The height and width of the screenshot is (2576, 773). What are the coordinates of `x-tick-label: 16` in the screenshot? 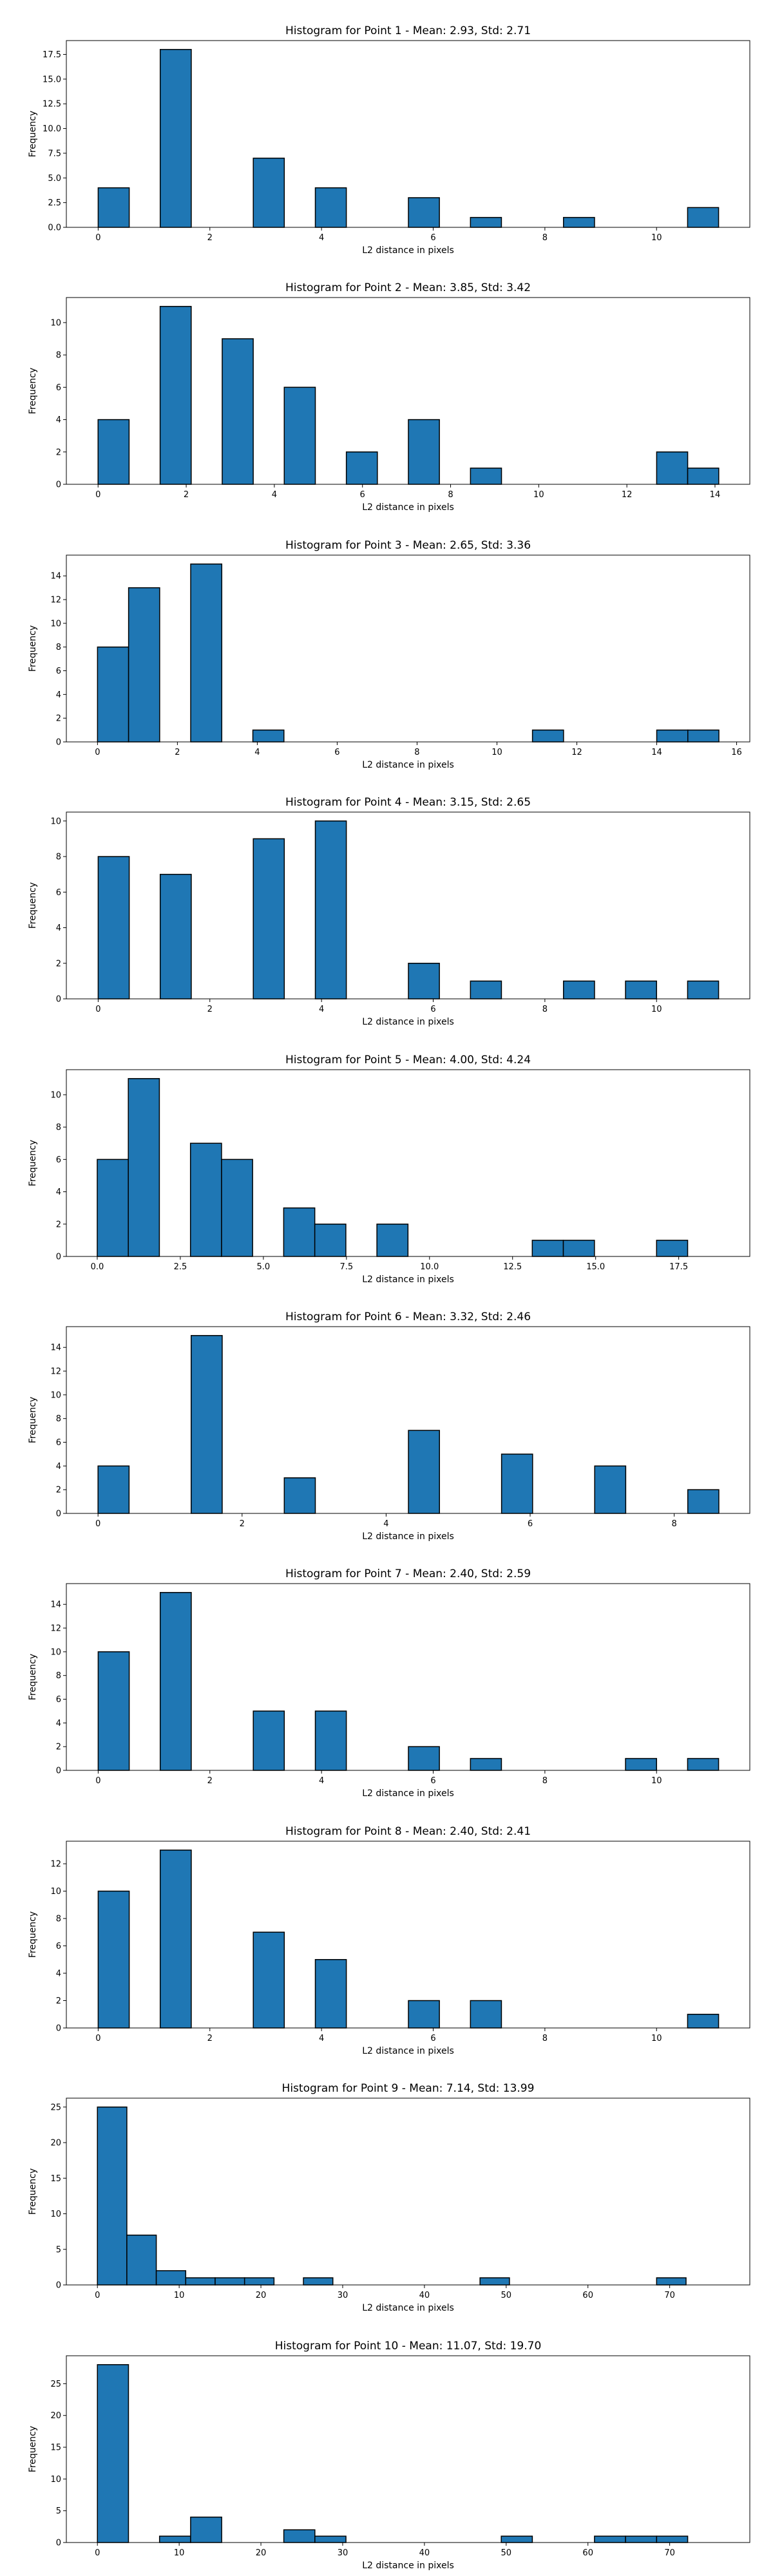 It's located at (736, 752).